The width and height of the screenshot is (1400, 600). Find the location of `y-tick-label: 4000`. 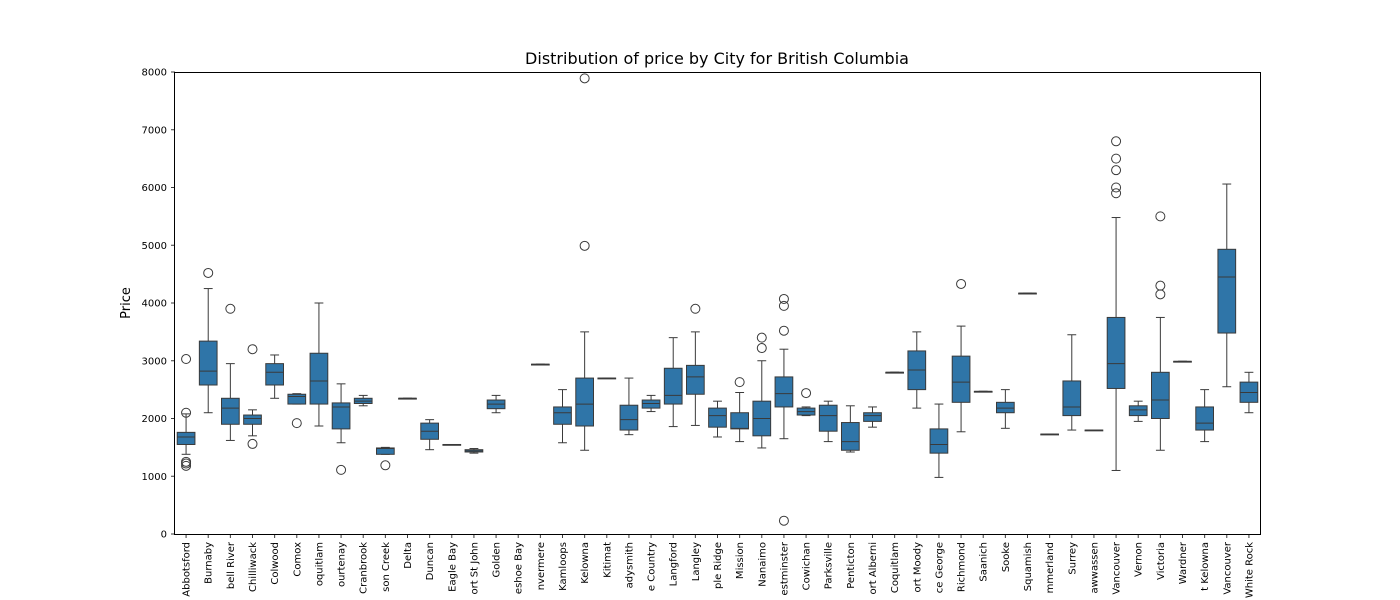

y-tick-label: 4000 is located at coordinates (154, 304).